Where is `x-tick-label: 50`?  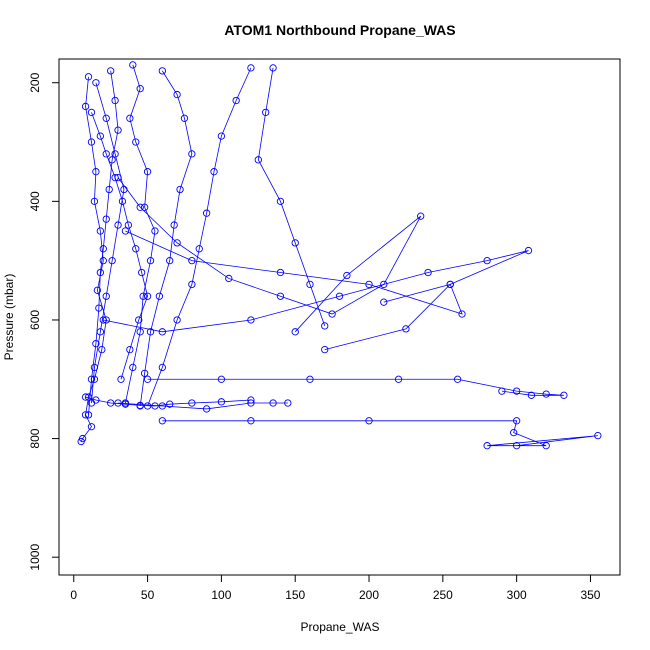 x-tick-label: 50 is located at coordinates (148, 595).